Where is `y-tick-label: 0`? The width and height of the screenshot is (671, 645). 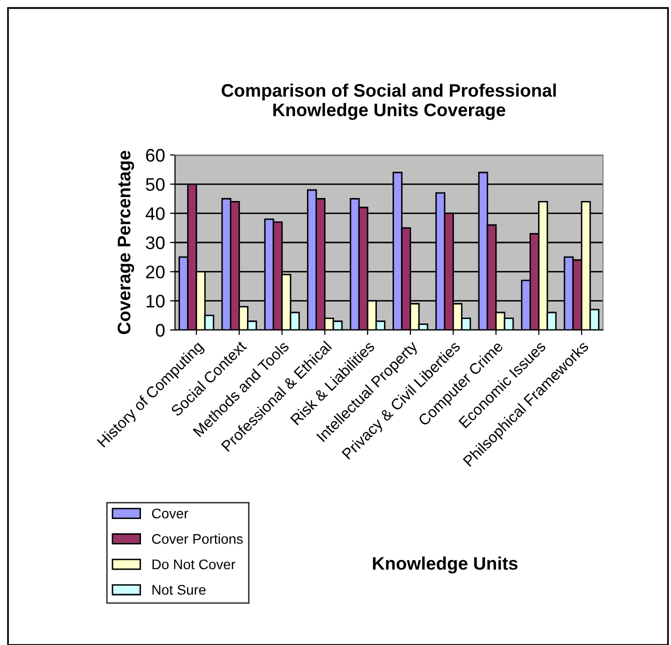
y-tick-label: 0 is located at coordinates (160, 330).